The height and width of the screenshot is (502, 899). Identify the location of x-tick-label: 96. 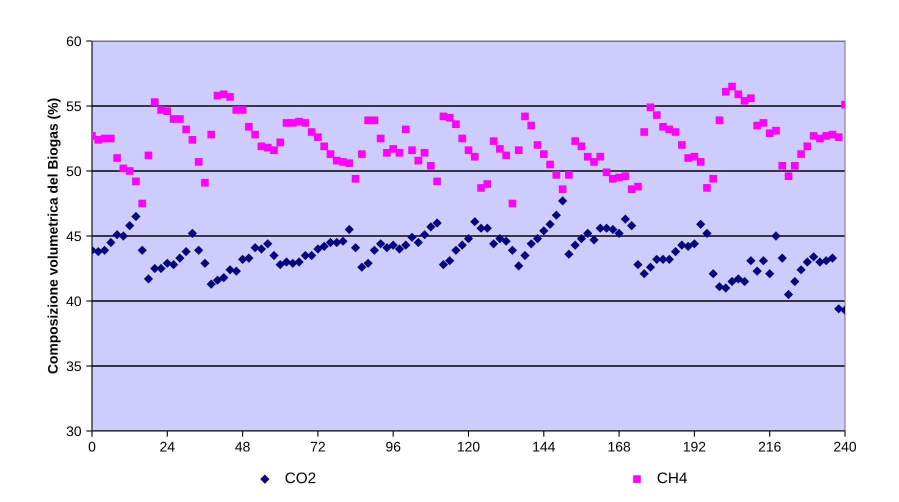
(393, 447).